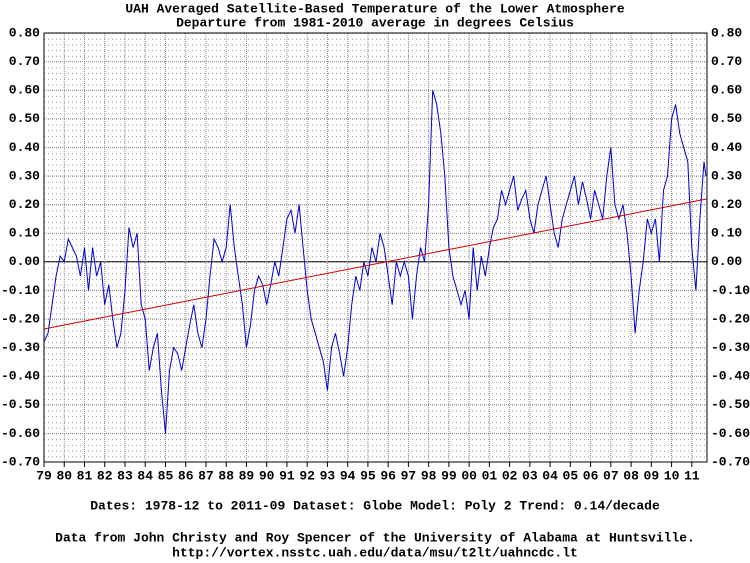  I want to click on y-tick-label: -0.30, so click(20, 347).